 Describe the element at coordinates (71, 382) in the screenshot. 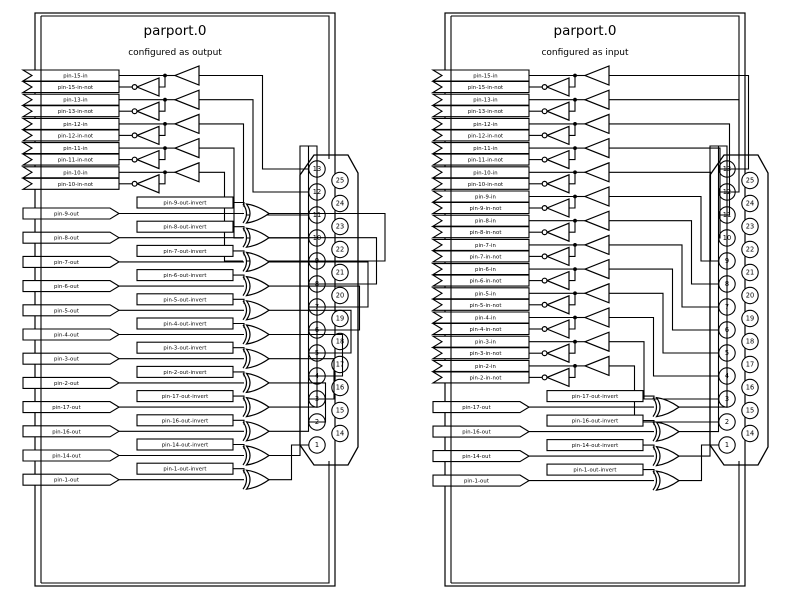

I see `signal-pin-out: pin-2-out` at that location.